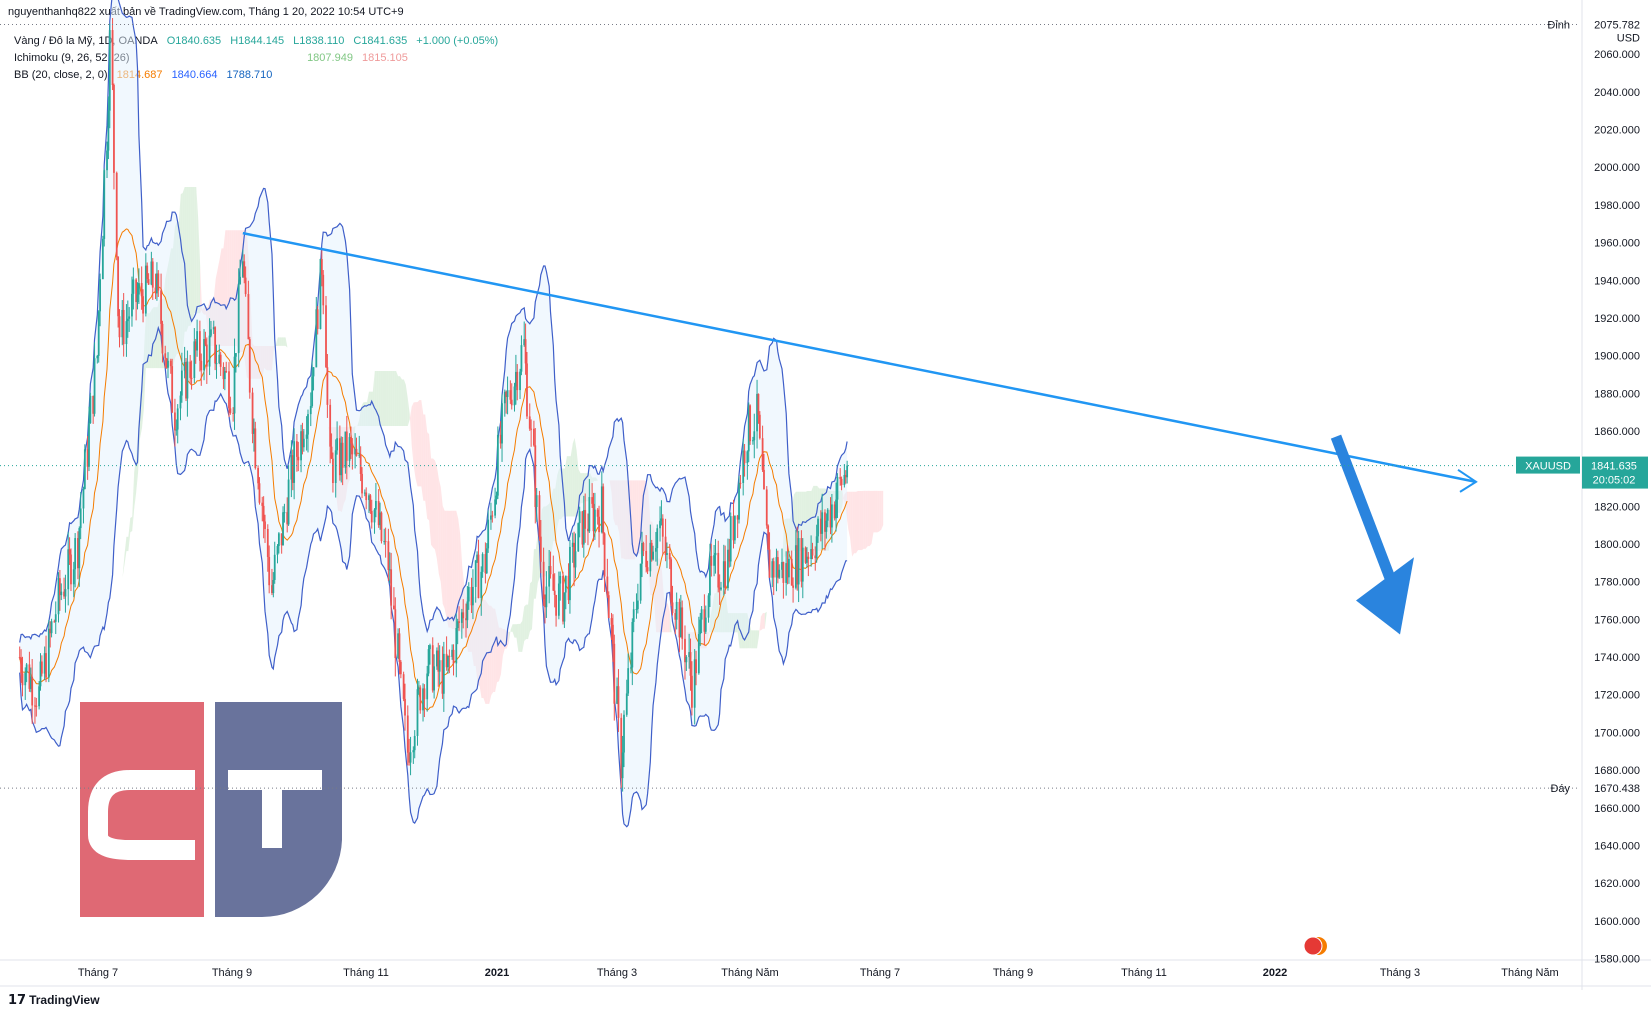 The image size is (1651, 1018). Describe the element at coordinates (880, 973) in the screenshot. I see `time-tick-label: Tháng 7` at that location.